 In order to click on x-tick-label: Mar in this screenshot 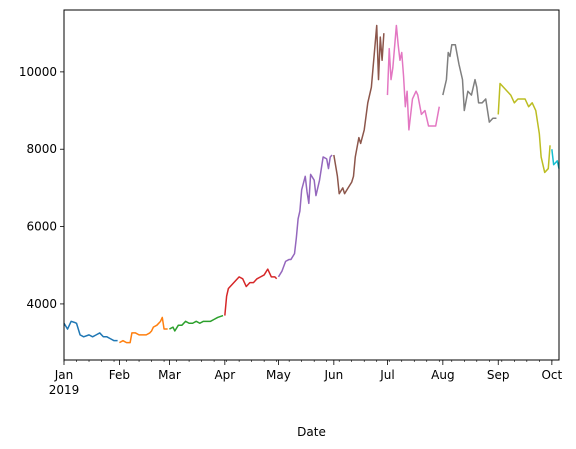, I will do `click(169, 375)`.